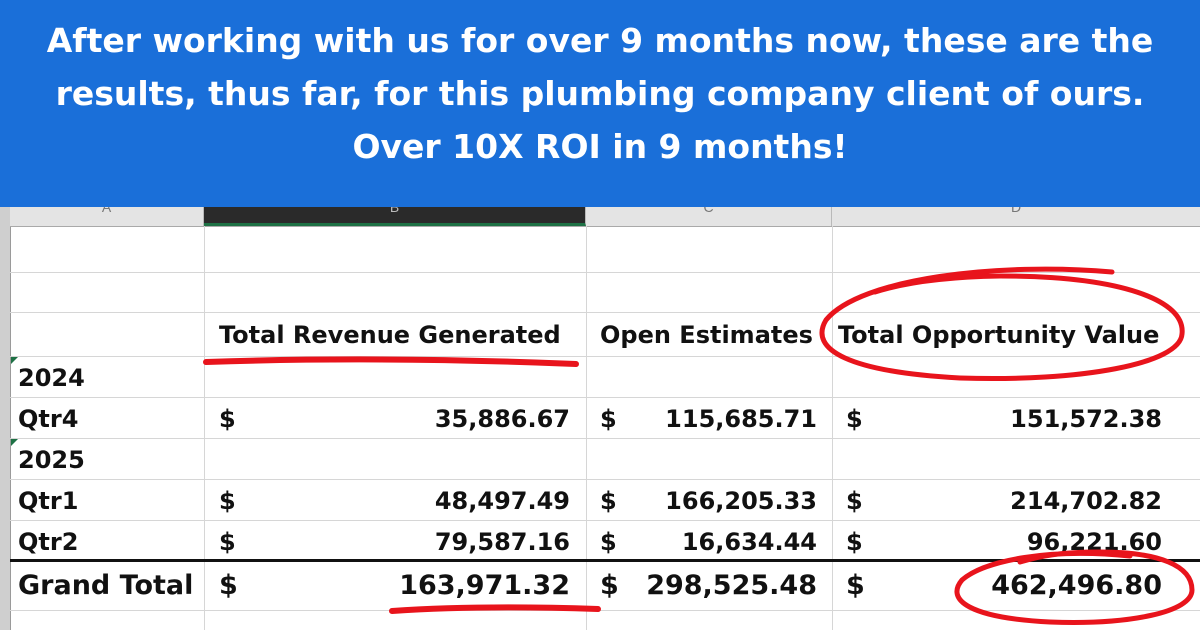 This screenshot has height=630, width=1200. What do you see at coordinates (484, 585) in the screenshot?
I see `cell-revenue-total: 163,971.32` at bounding box center [484, 585].